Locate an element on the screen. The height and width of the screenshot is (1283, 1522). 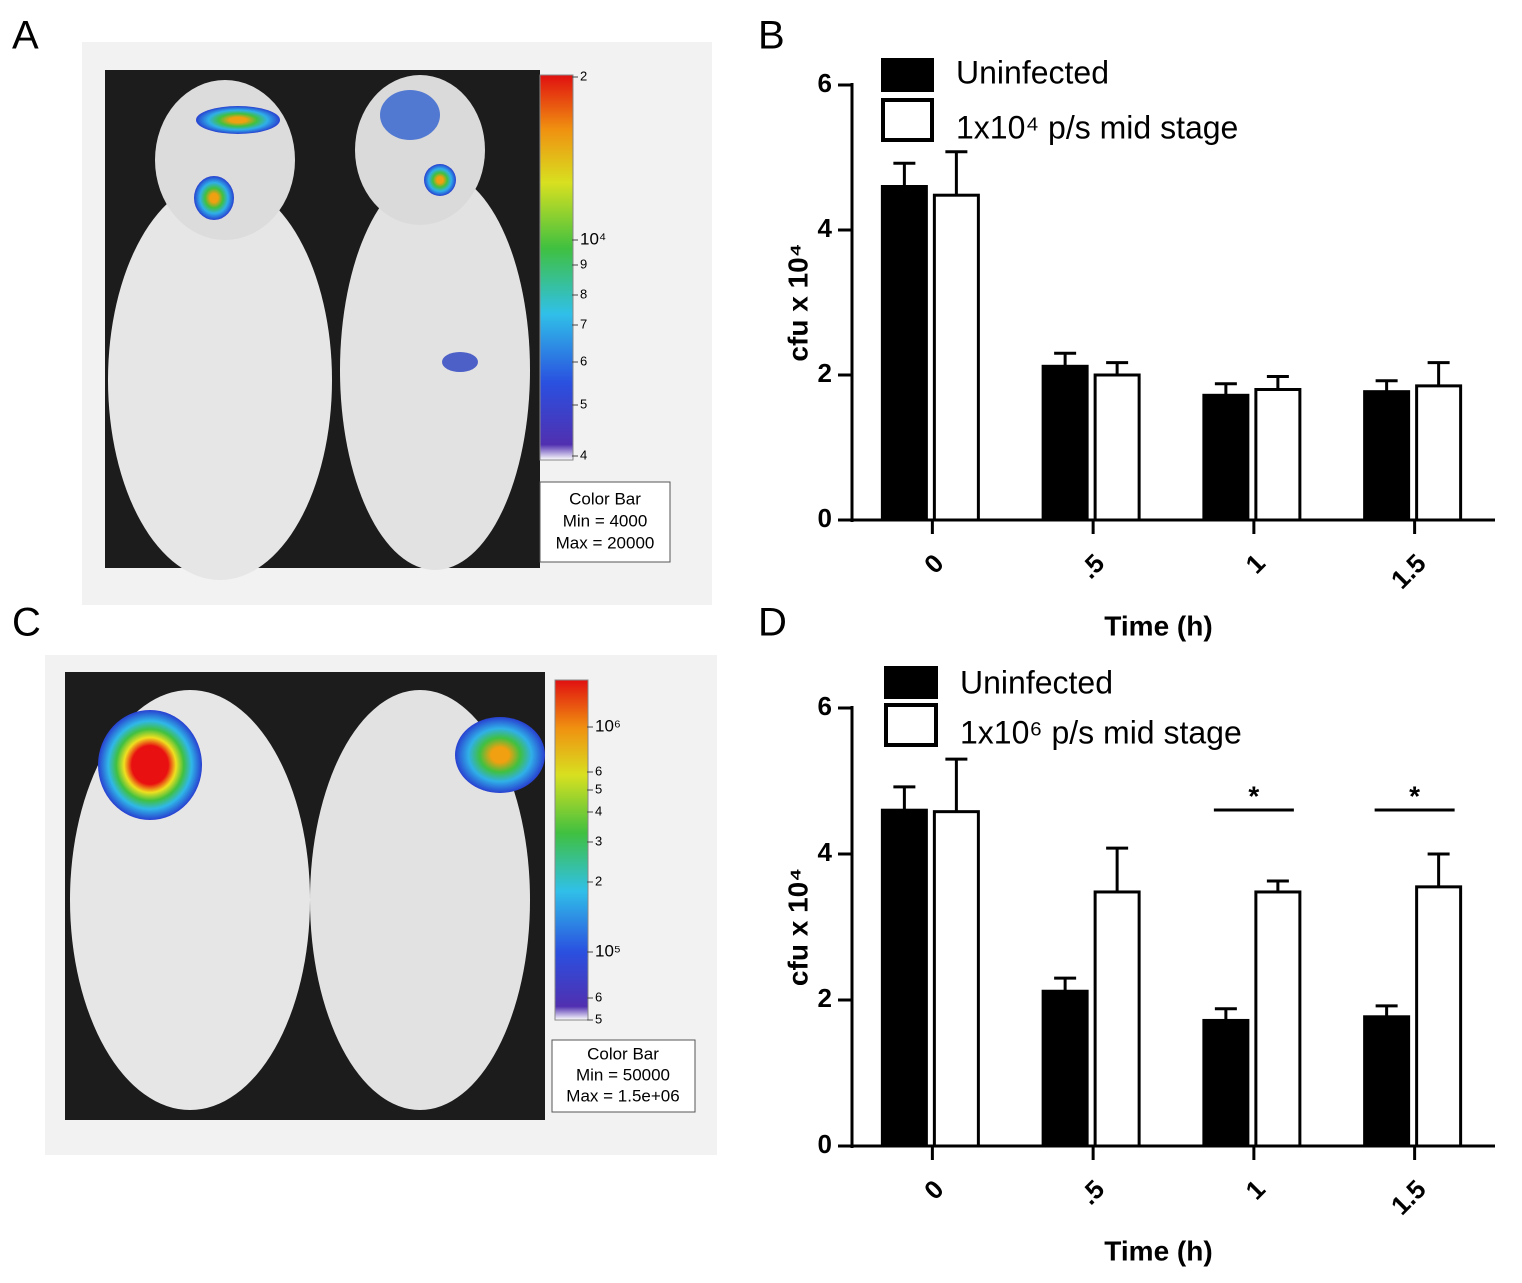
colorbar-label: 9 is located at coordinates (583, 263).